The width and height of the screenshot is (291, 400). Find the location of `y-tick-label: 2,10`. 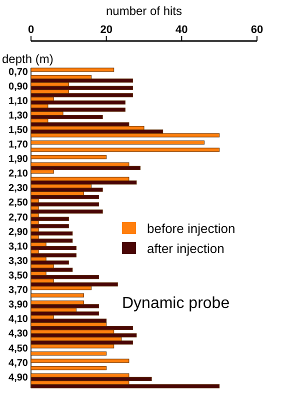

y-tick-label: 2,10 is located at coordinates (18, 174).